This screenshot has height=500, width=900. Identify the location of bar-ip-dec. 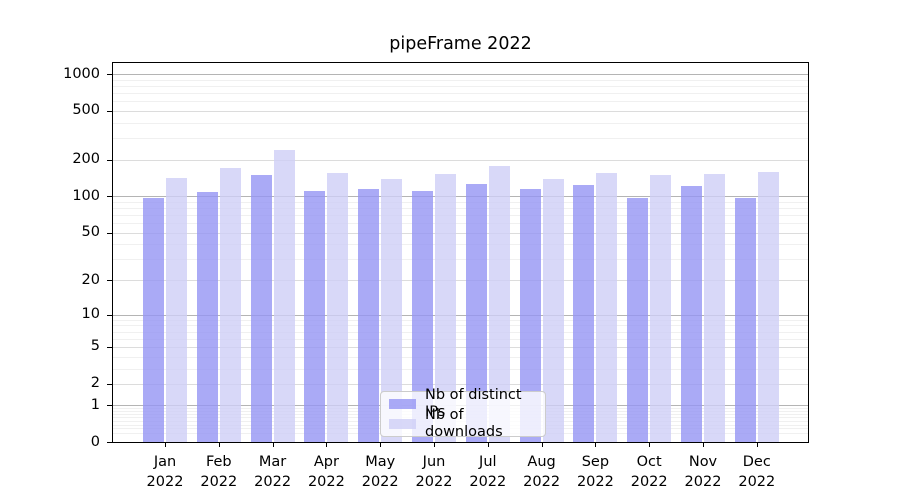
(745, 319).